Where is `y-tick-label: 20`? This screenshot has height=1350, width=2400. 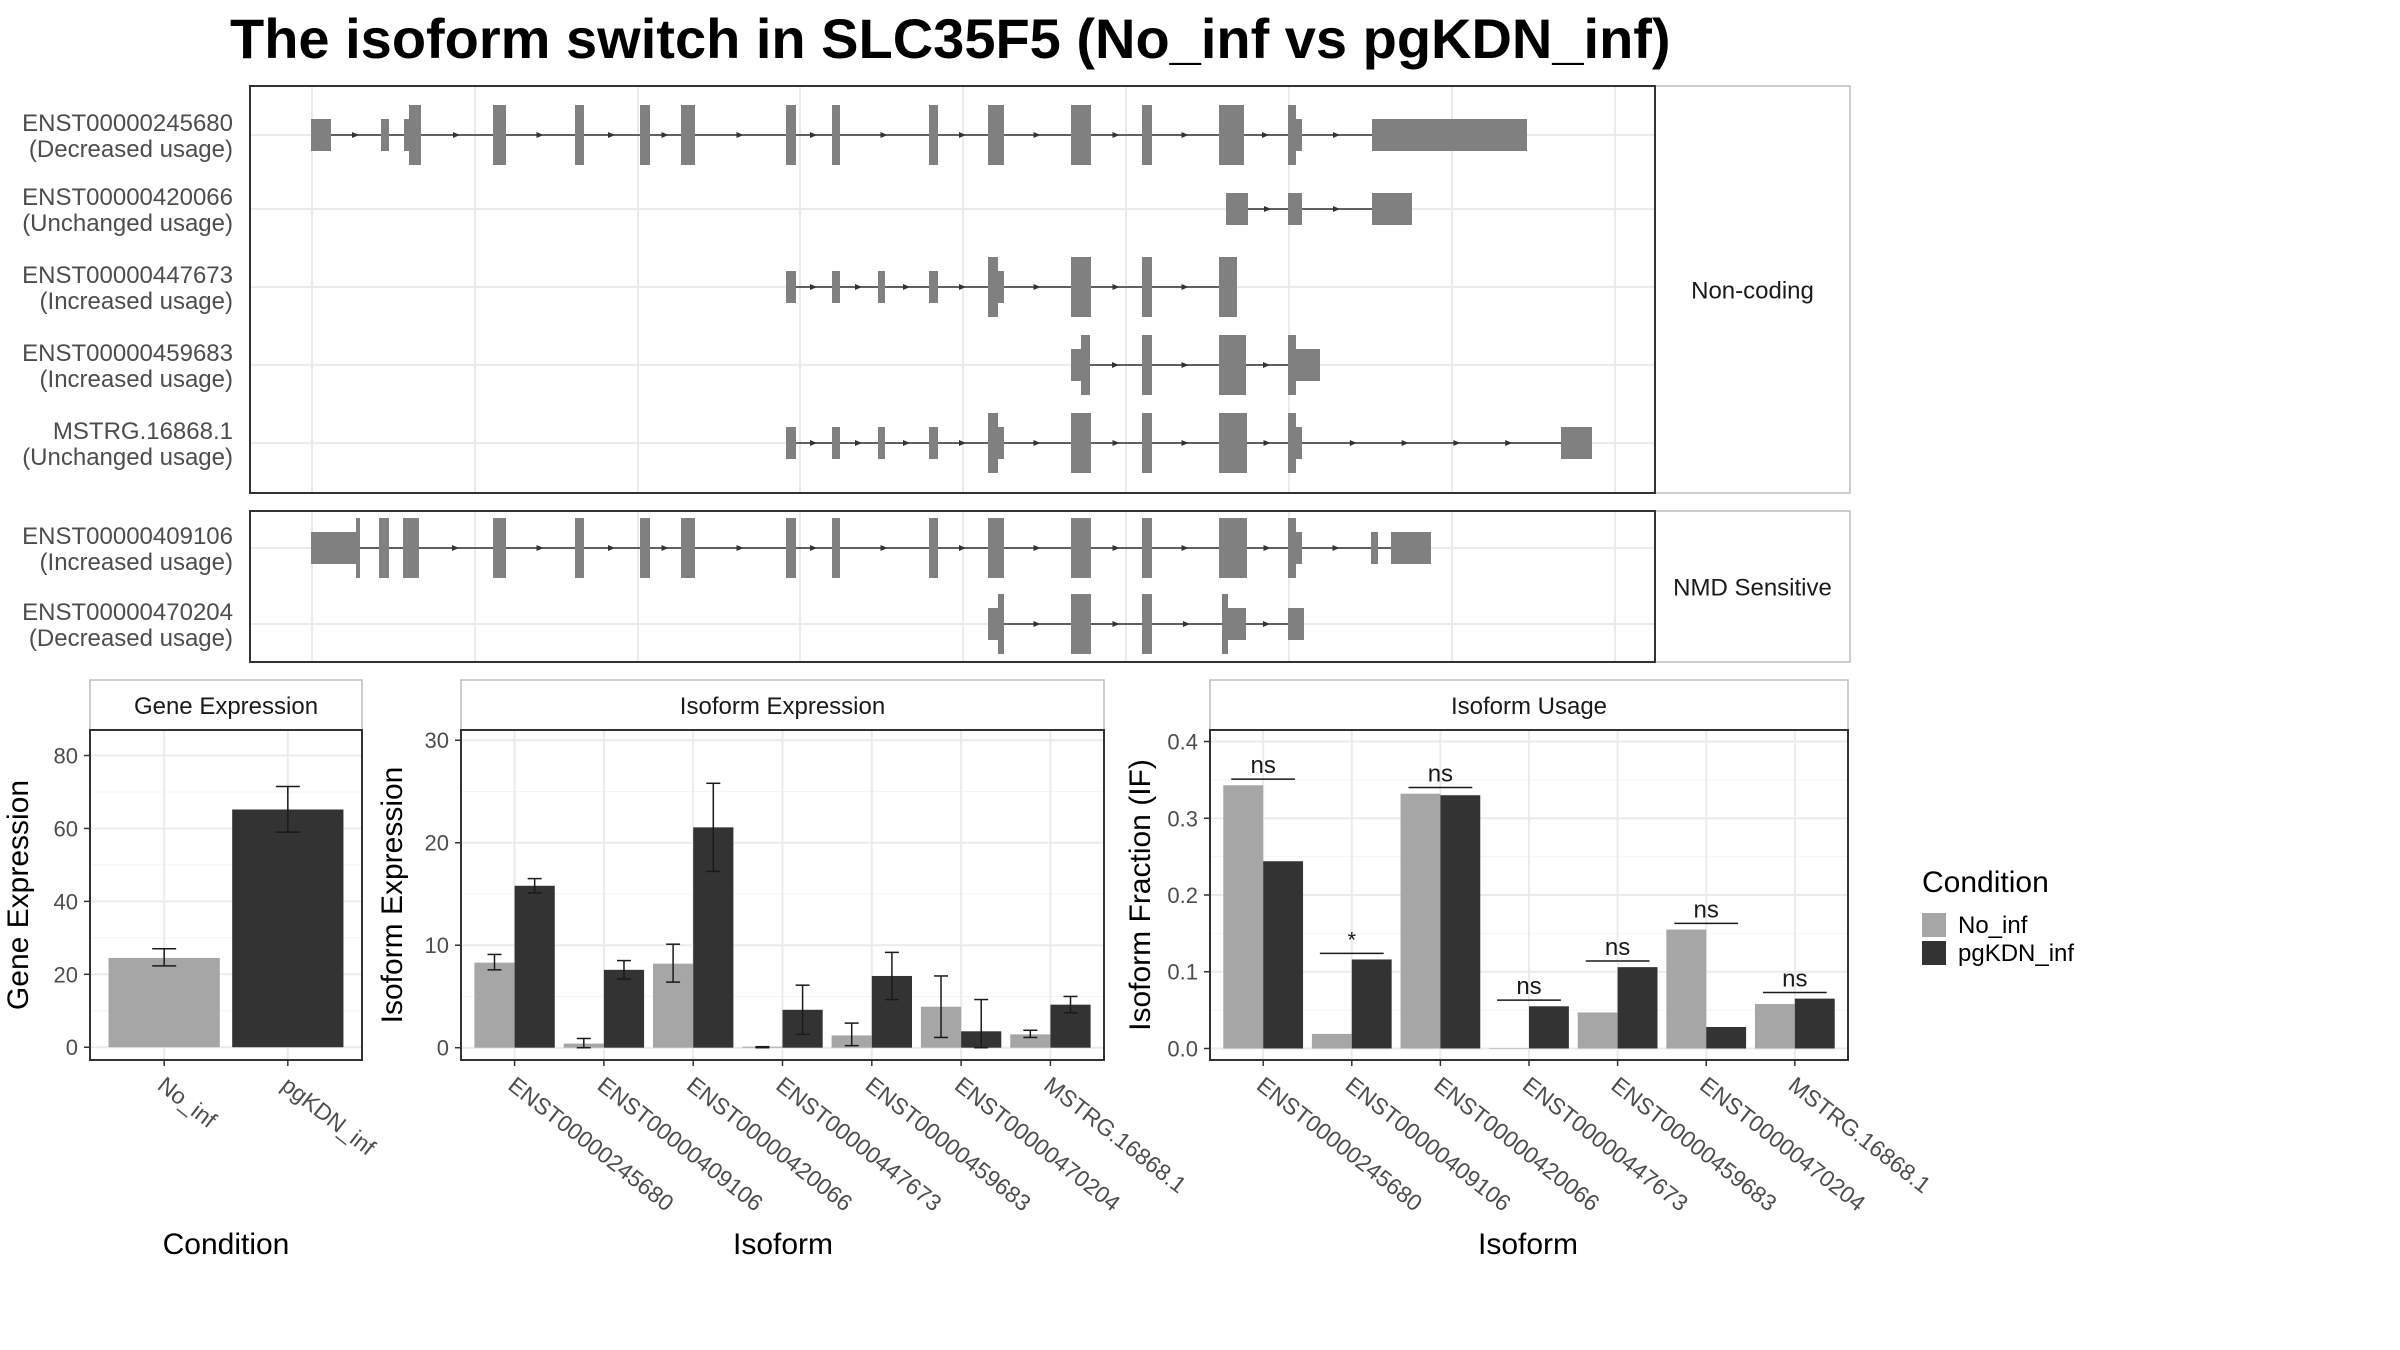 y-tick-label: 20 is located at coordinates (66, 974).